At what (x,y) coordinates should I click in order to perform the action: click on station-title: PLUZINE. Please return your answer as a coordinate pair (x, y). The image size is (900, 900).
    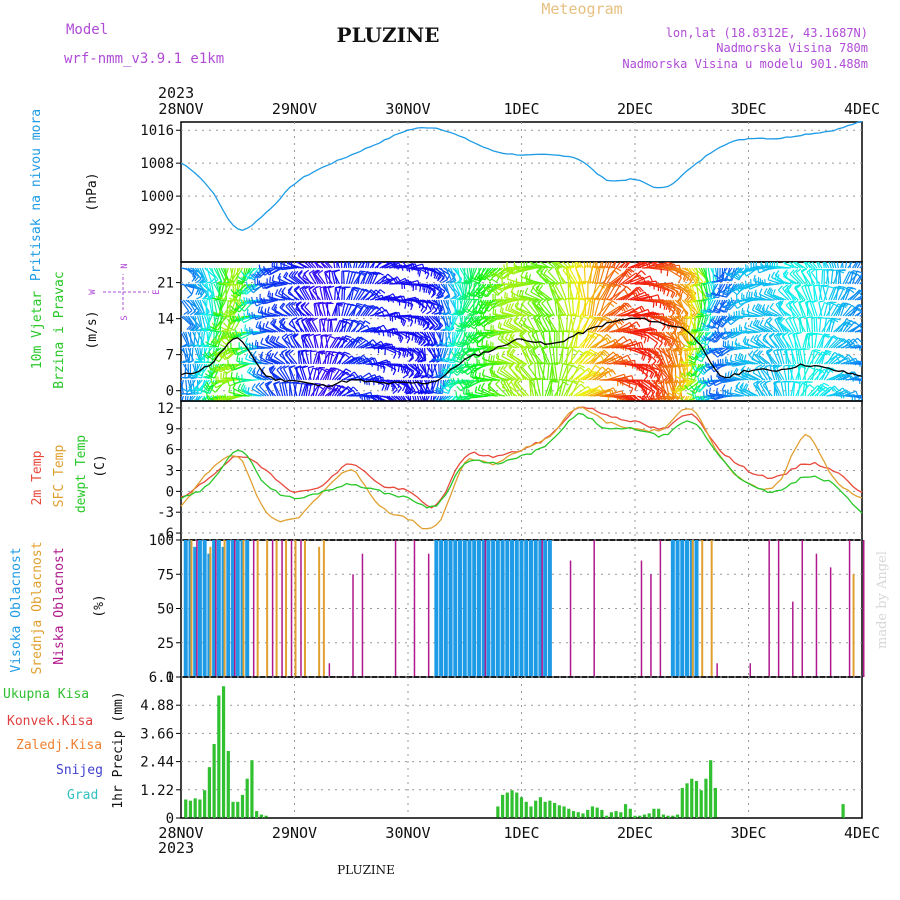
    Looking at the image, I should click on (388, 35).